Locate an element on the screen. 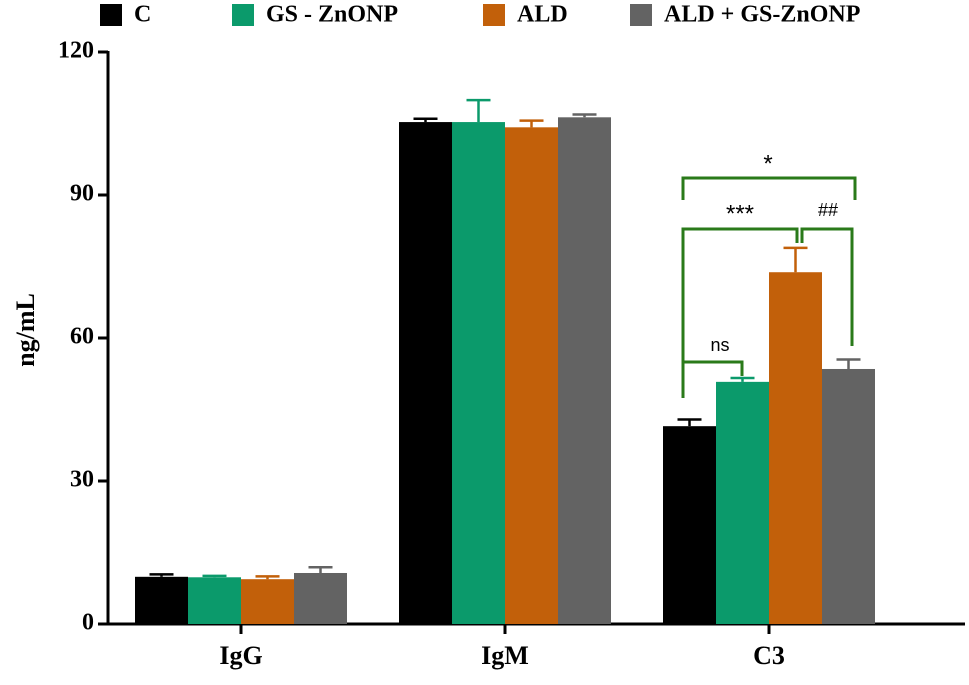 The height and width of the screenshot is (685, 969). legend-label: ALD is located at coordinates (542, 15).